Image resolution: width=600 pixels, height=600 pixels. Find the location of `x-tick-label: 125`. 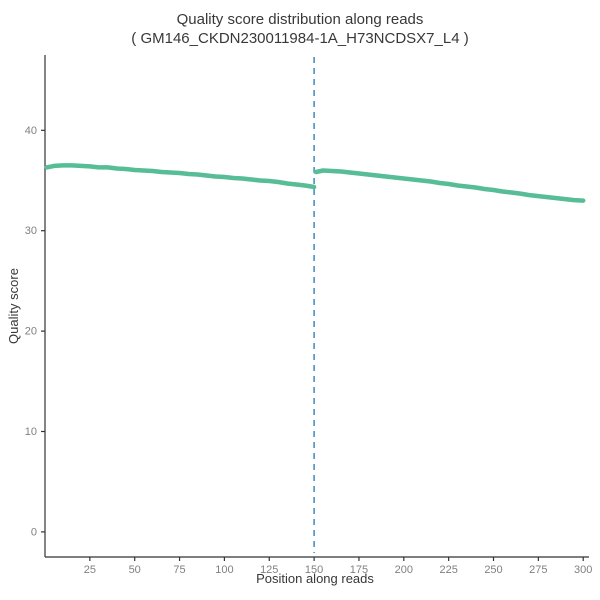

x-tick-label: 125 is located at coordinates (269, 570).